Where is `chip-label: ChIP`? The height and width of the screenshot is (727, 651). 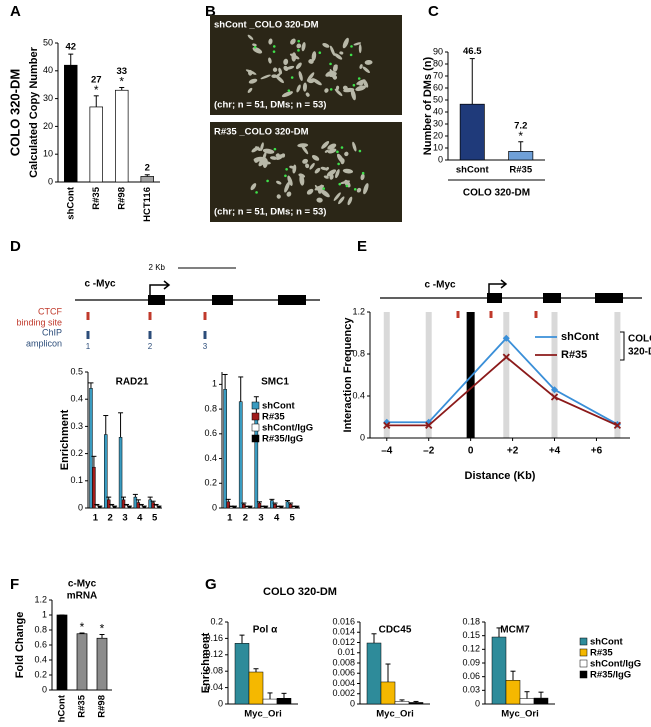
chip-label: ChIP is located at coordinates (52, 332).